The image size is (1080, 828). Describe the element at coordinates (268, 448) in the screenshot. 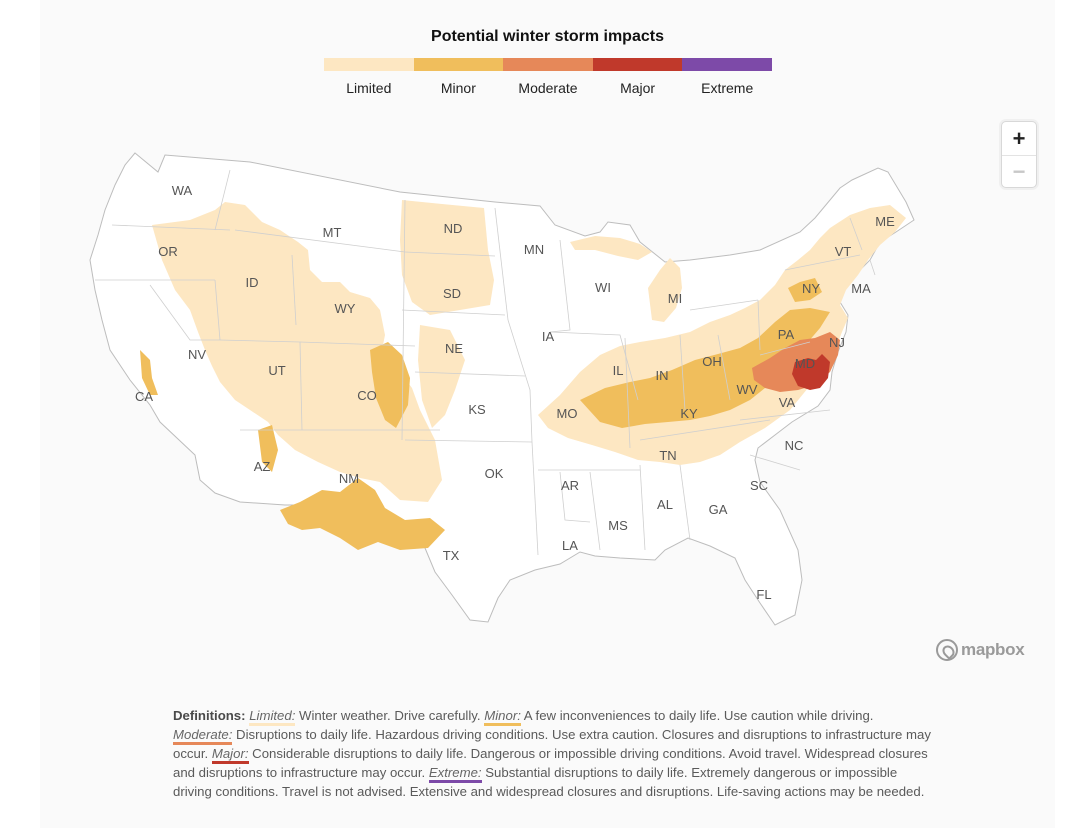

I see `minor-area-arizona` at that location.